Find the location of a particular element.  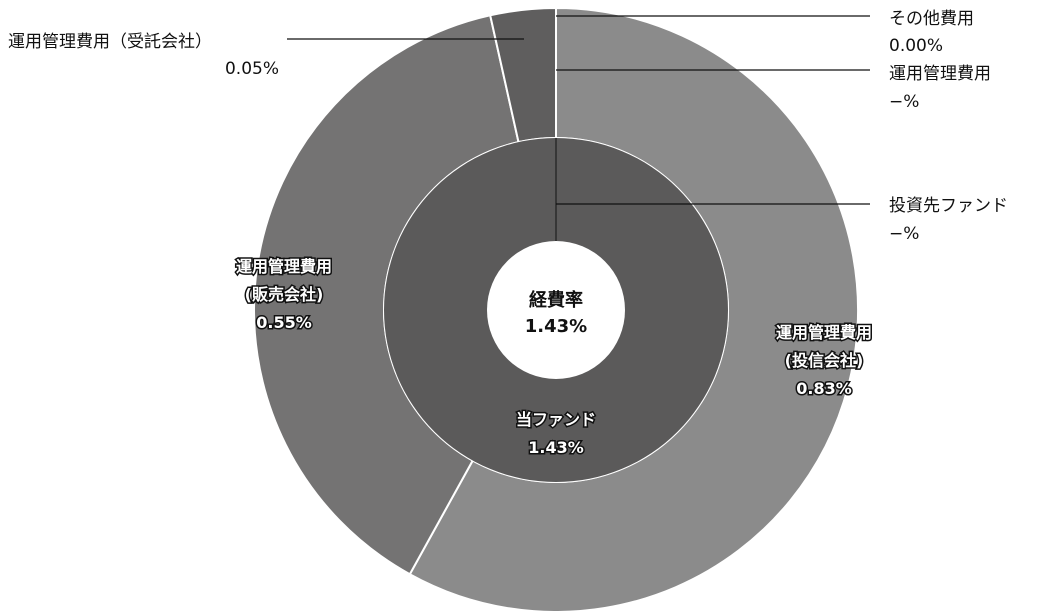

custodian-value: 0.05% is located at coordinates (252, 69).